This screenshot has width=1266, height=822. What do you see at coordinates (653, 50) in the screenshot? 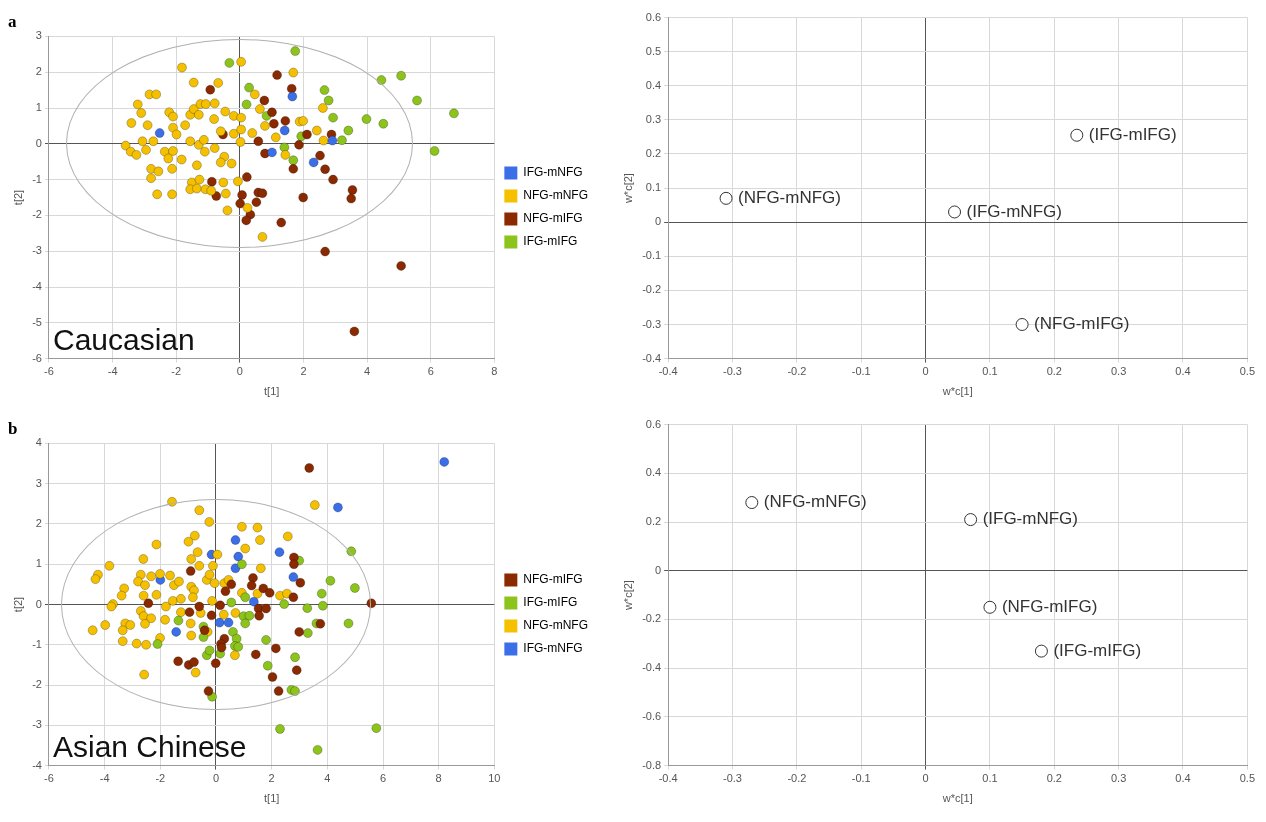
I see `y-tick-label: 0.5` at bounding box center [653, 50].